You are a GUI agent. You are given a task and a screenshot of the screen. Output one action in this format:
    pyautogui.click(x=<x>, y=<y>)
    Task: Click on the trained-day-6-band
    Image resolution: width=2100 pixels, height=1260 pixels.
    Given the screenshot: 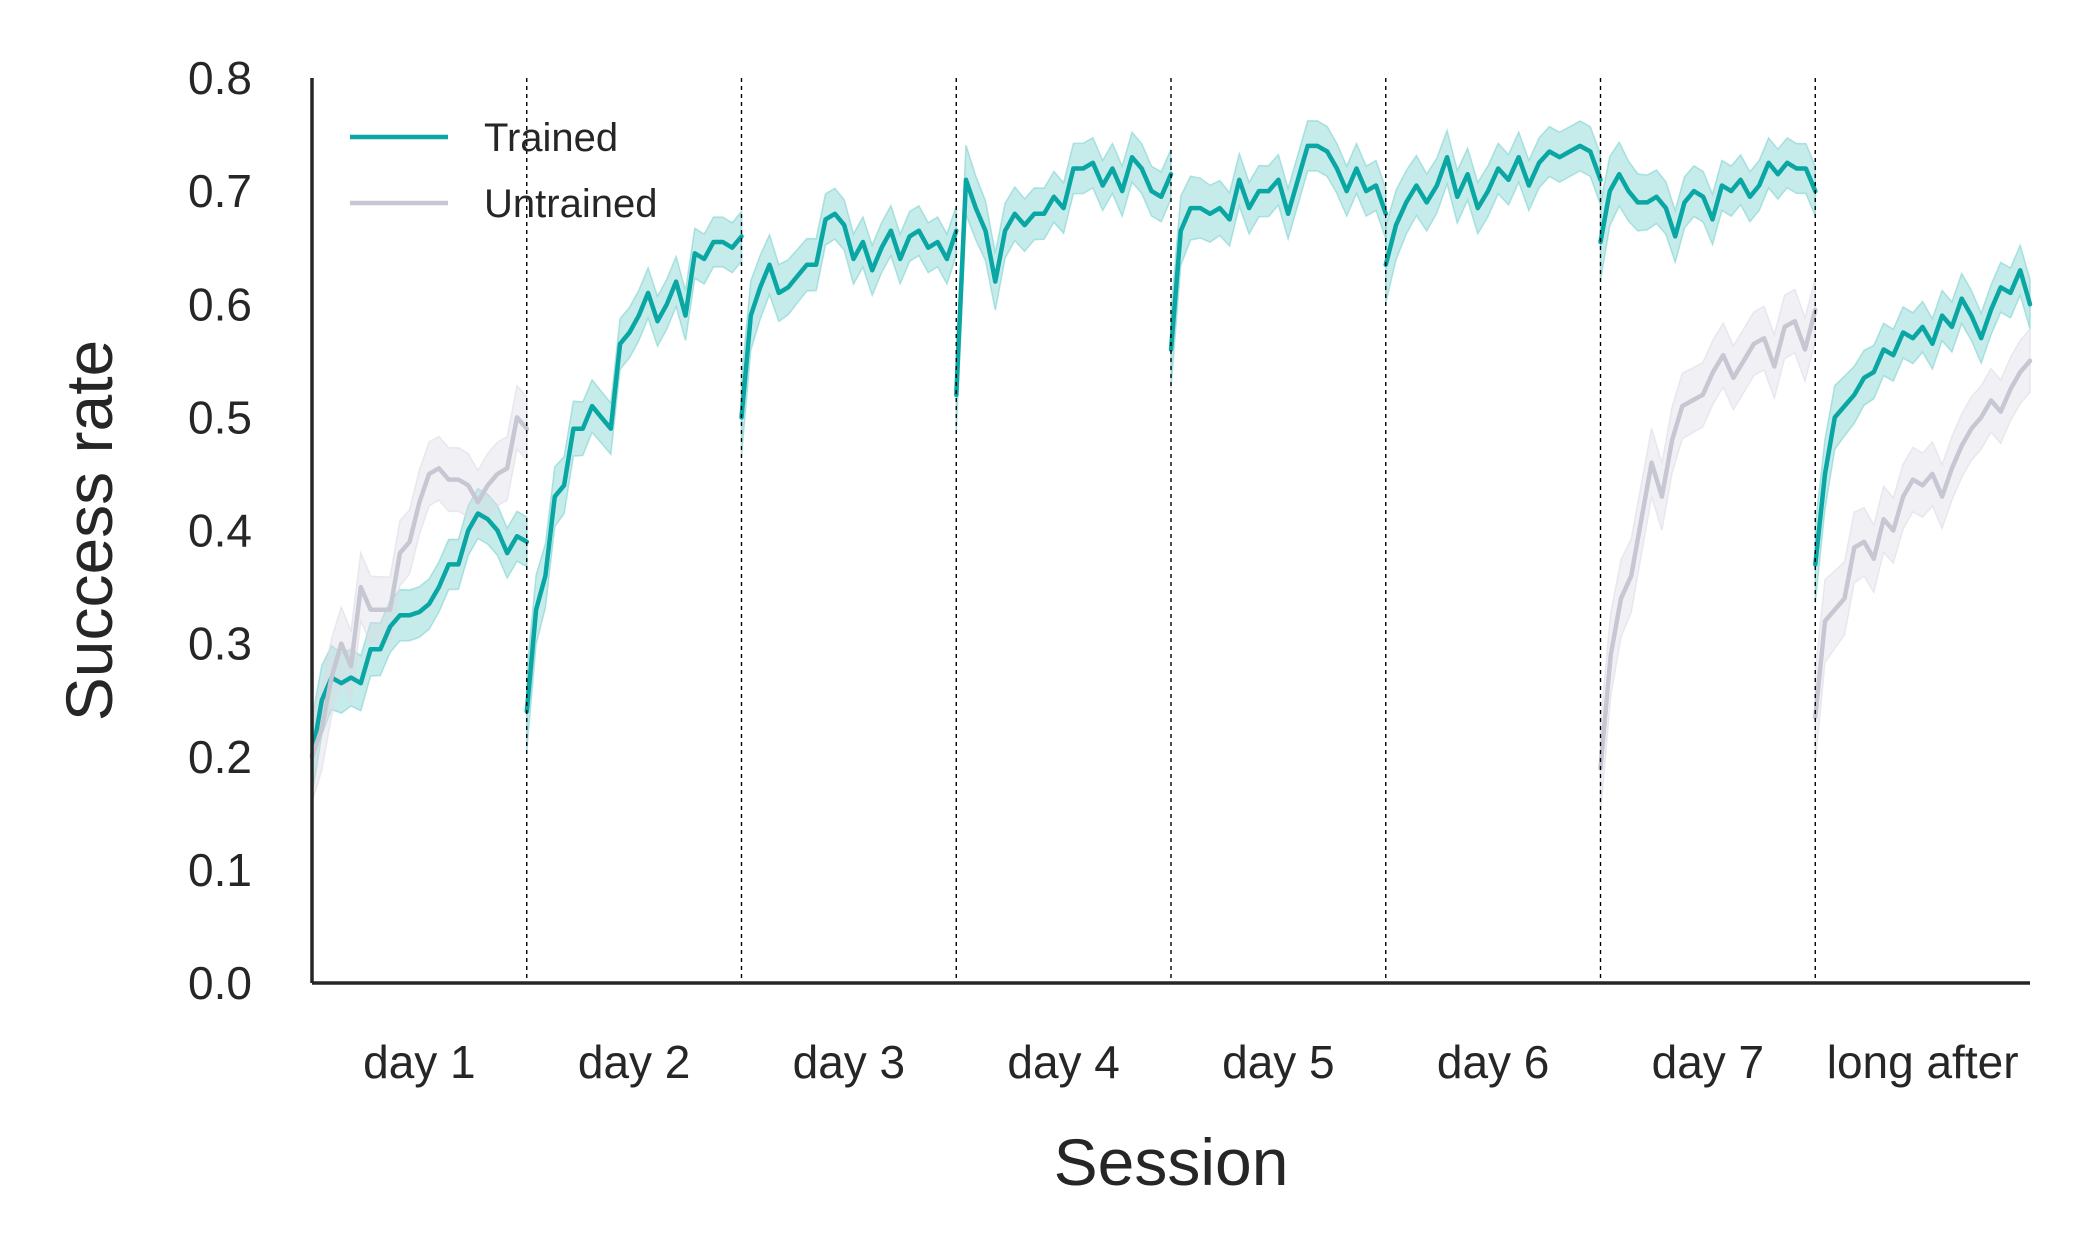 What is the action you would take?
    pyautogui.click(x=1493, y=212)
    